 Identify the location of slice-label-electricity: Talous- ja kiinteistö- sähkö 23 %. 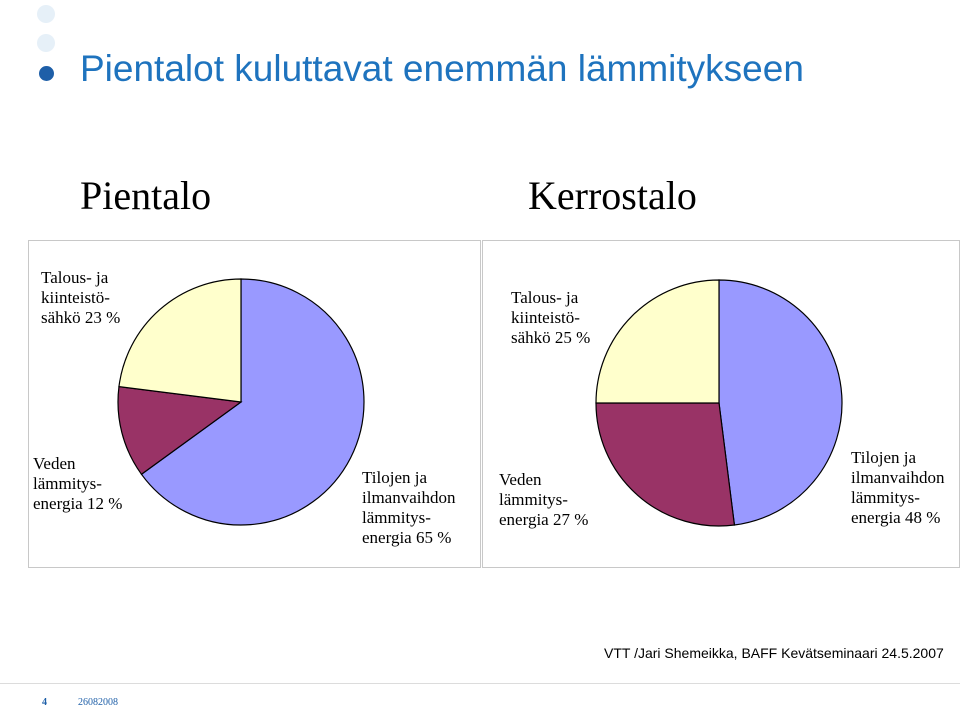
(80, 298).